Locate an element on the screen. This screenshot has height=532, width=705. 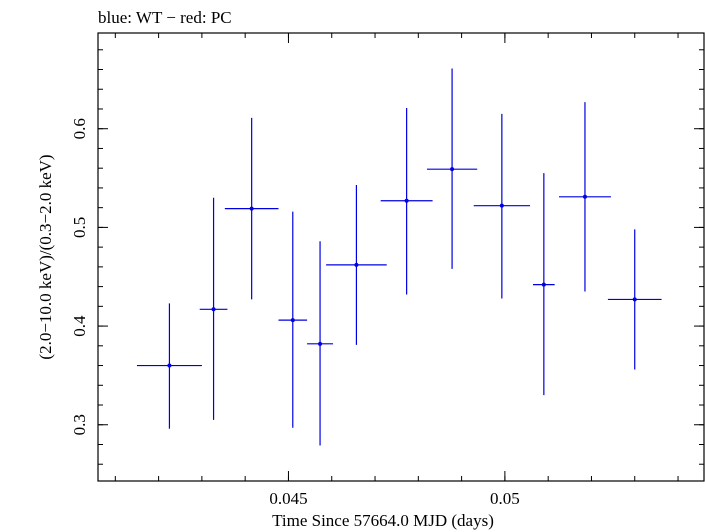
y-tick-label: 0.3 is located at coordinates (79, 424).